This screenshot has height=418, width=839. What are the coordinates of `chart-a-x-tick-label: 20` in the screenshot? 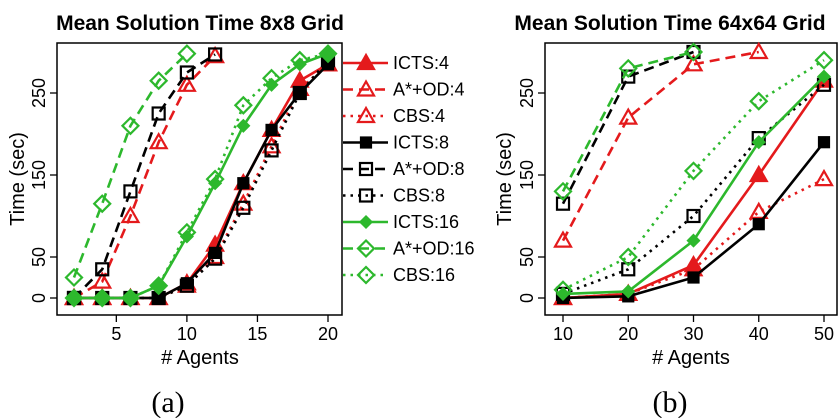 It's located at (328, 334).